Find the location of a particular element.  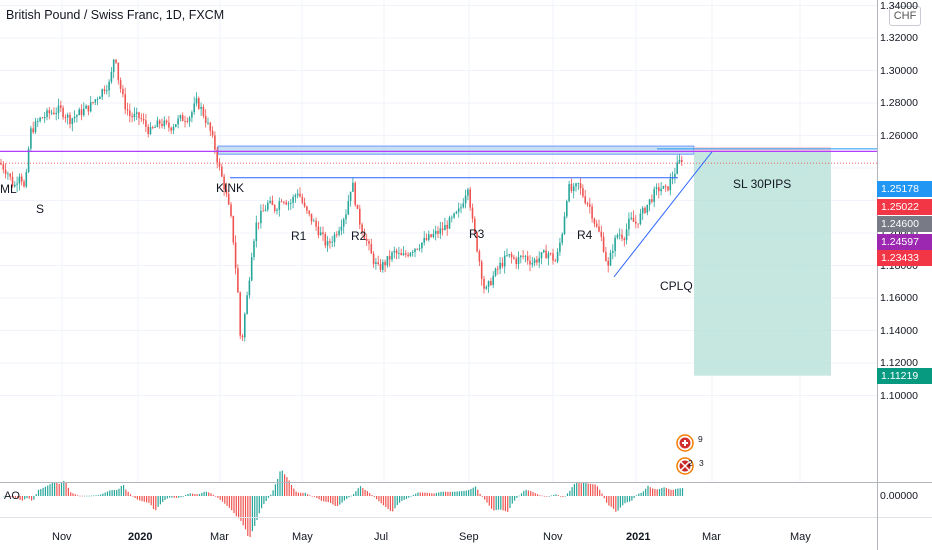

ao-histogram is located at coordinates (343, 504).